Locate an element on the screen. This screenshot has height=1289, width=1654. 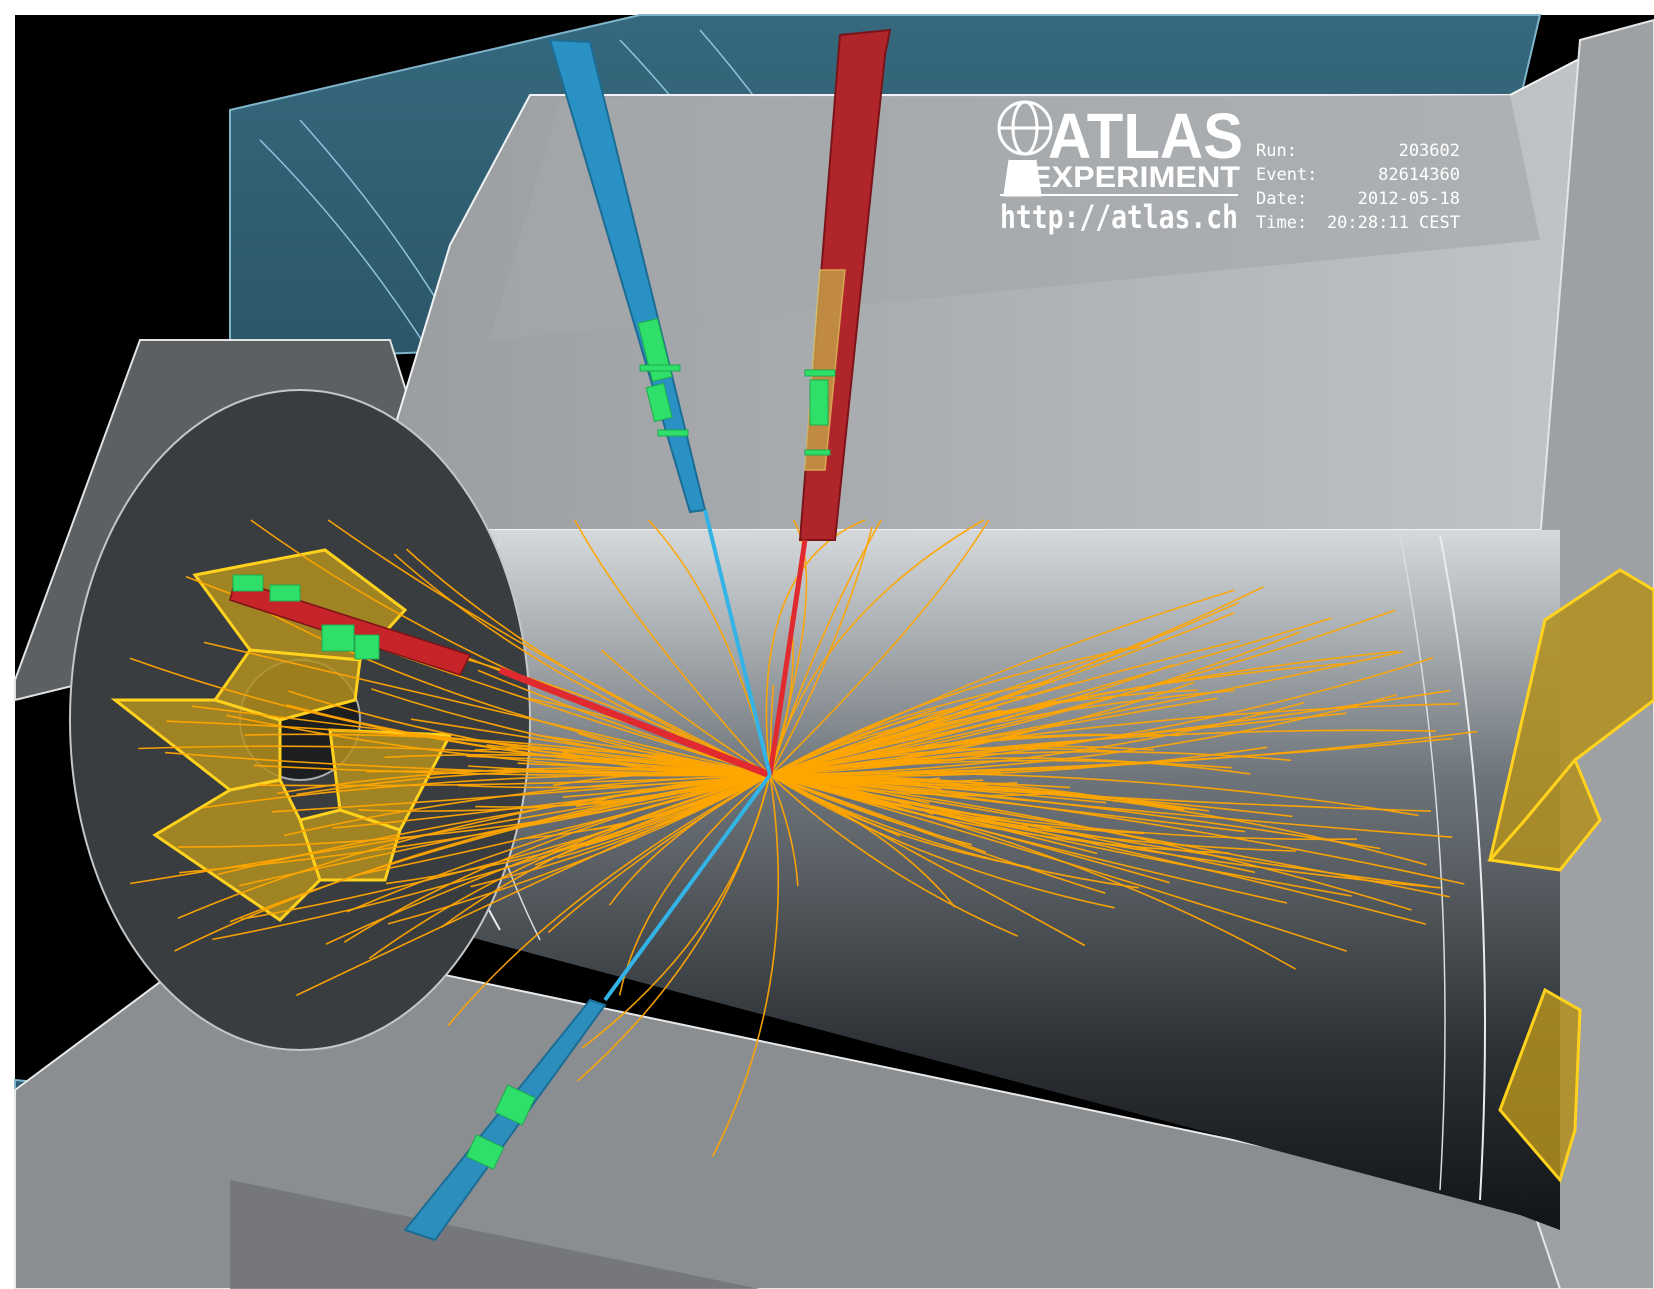
atlas-globe-icon is located at coordinates (1025, 148).